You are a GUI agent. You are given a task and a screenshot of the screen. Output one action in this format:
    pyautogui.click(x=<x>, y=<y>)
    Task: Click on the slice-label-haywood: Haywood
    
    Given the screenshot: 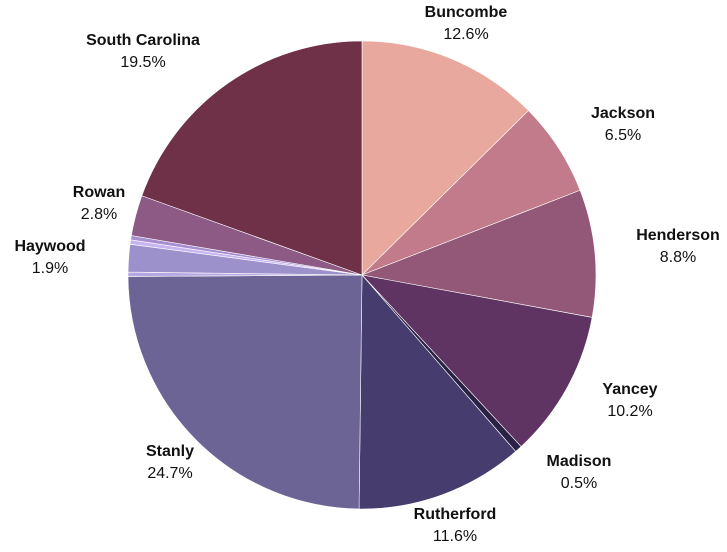 What is the action you would take?
    pyautogui.click(x=49, y=246)
    